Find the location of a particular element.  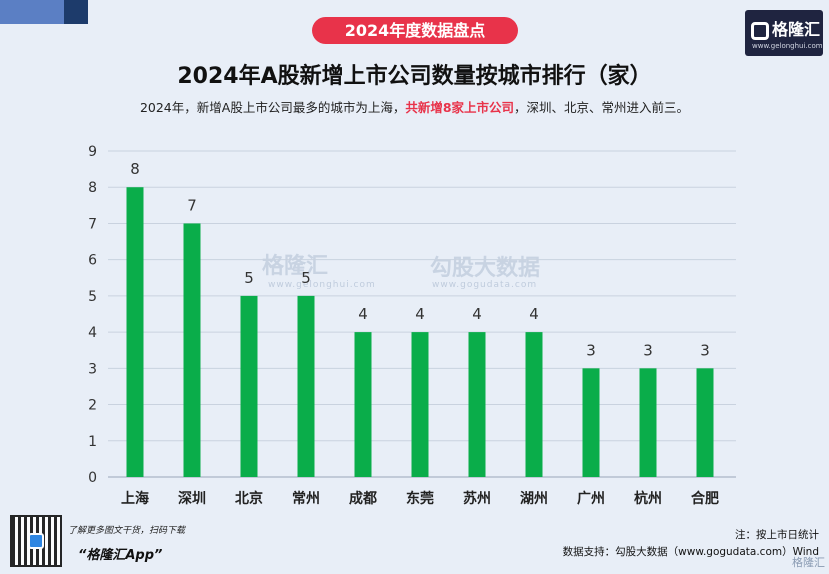

app-name: “格隆汇App” is located at coordinates (120, 555).